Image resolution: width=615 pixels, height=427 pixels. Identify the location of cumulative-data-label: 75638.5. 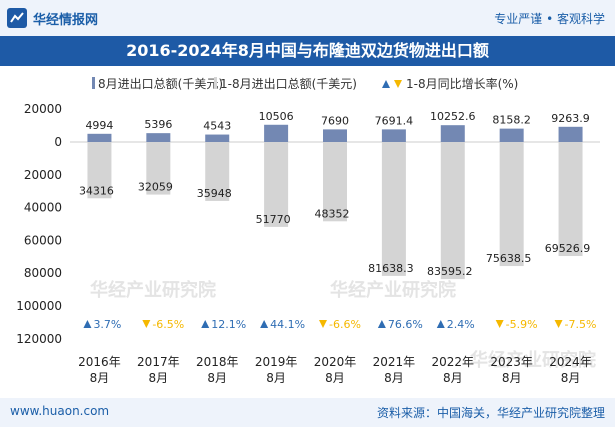
(509, 258).